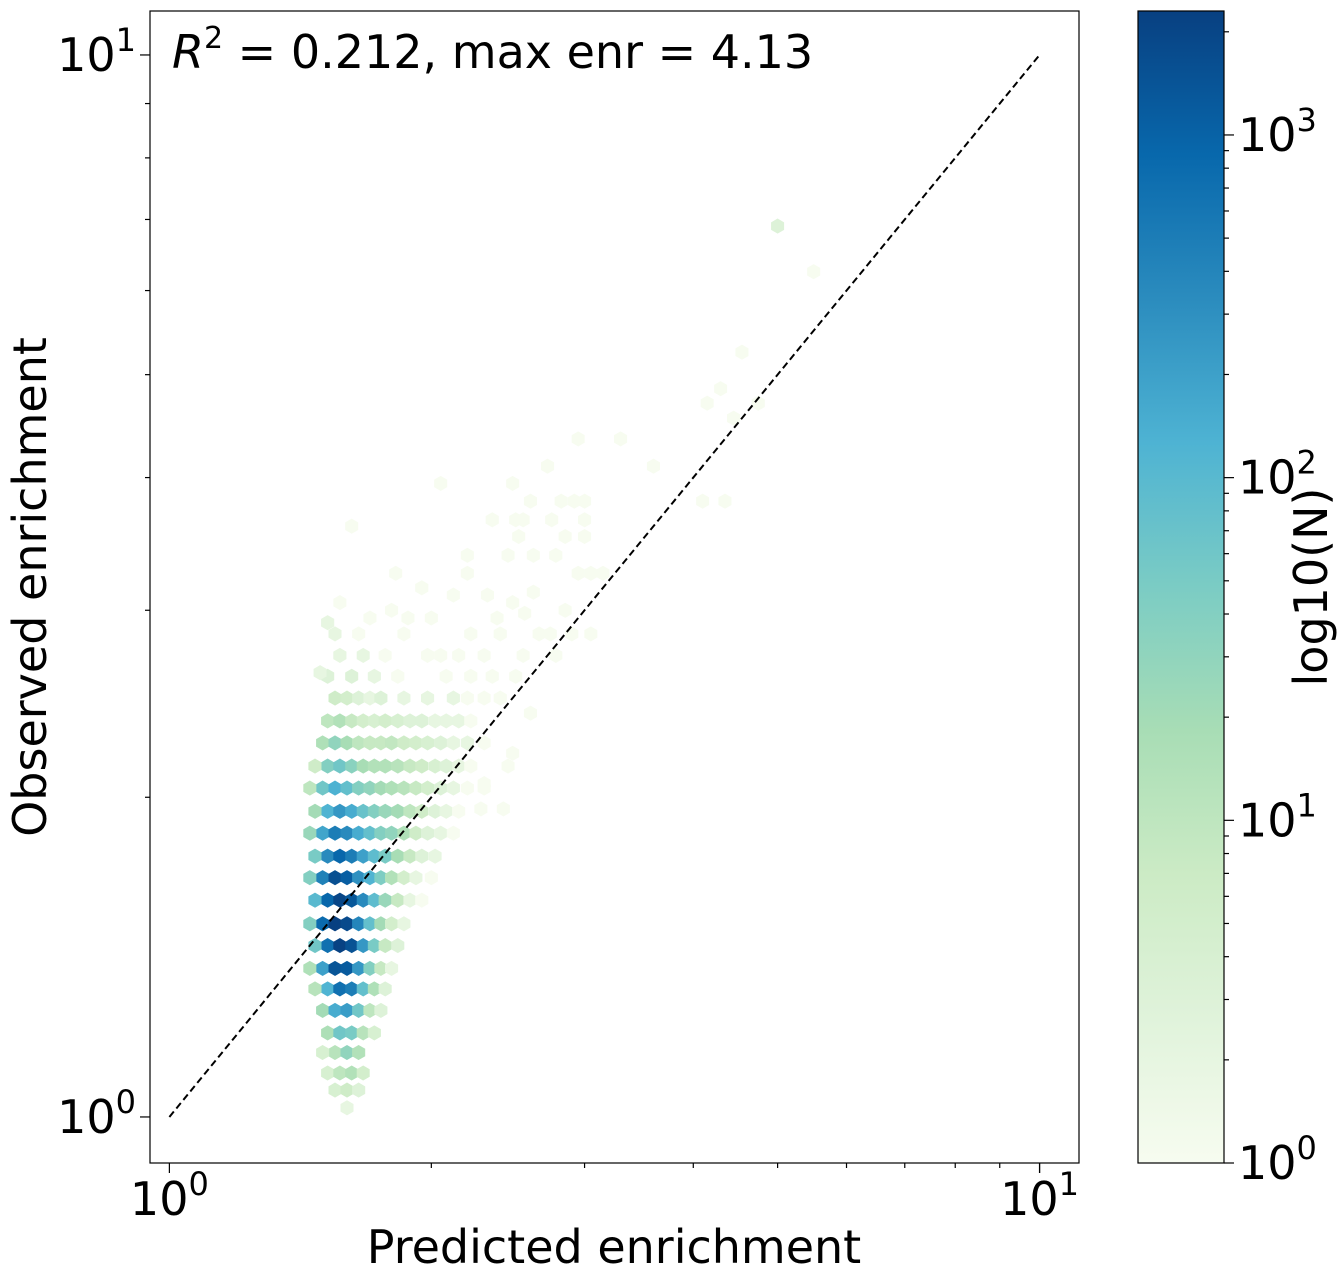 The width and height of the screenshot is (1344, 1281). What do you see at coordinates (604, 1194) in the screenshot?
I see `x-axis: 100 101` at bounding box center [604, 1194].